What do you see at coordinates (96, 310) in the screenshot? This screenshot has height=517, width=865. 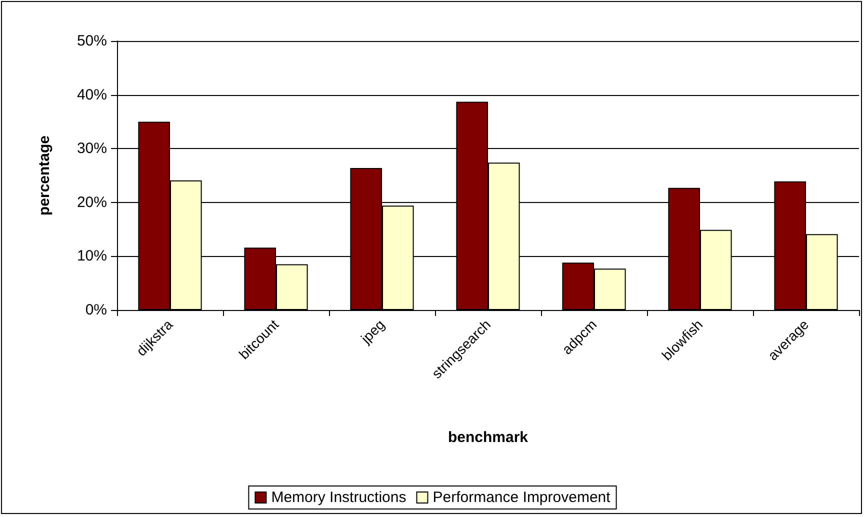 I see `y-tick-label: 0%` at bounding box center [96, 310].